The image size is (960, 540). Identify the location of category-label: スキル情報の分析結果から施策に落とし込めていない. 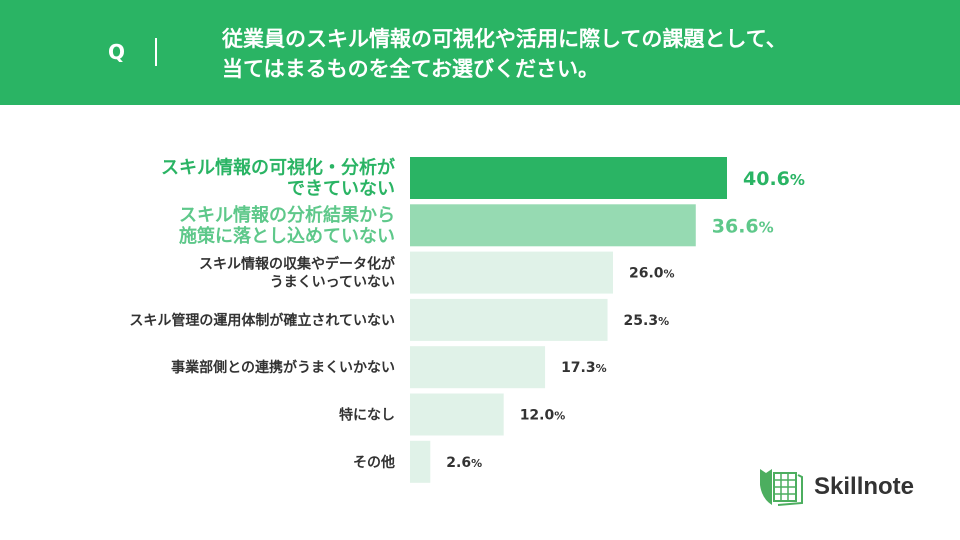
(287, 225).